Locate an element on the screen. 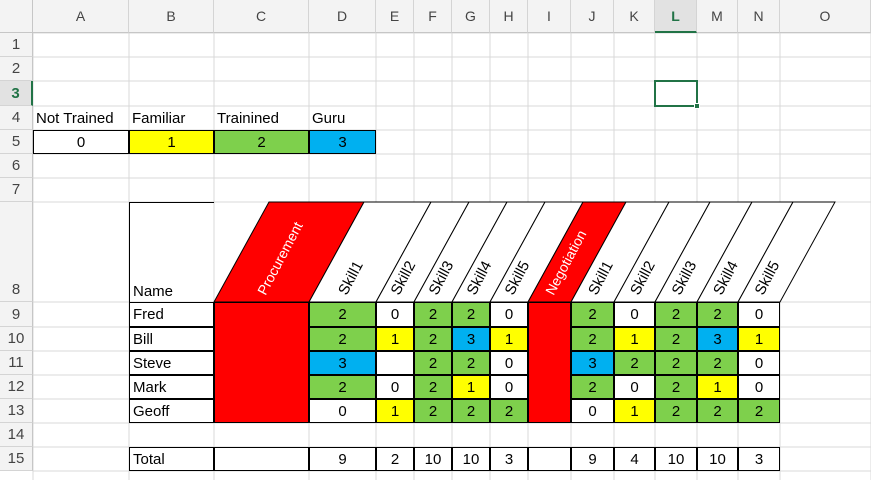 This screenshot has height=480, width=871. column-header-l: L is located at coordinates (676, 16).